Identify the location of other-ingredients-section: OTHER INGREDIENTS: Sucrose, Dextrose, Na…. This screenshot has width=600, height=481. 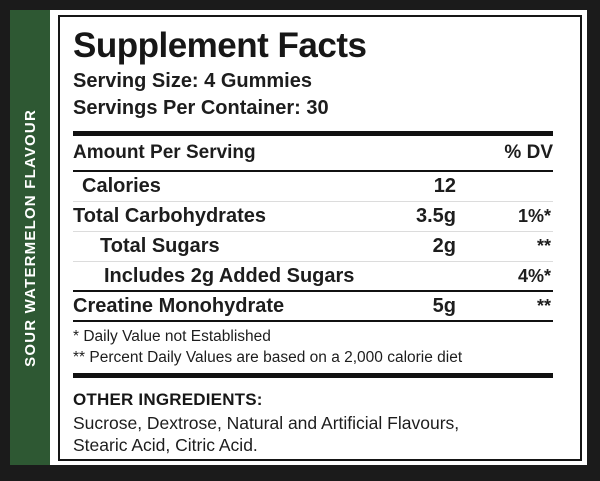
(313, 422).